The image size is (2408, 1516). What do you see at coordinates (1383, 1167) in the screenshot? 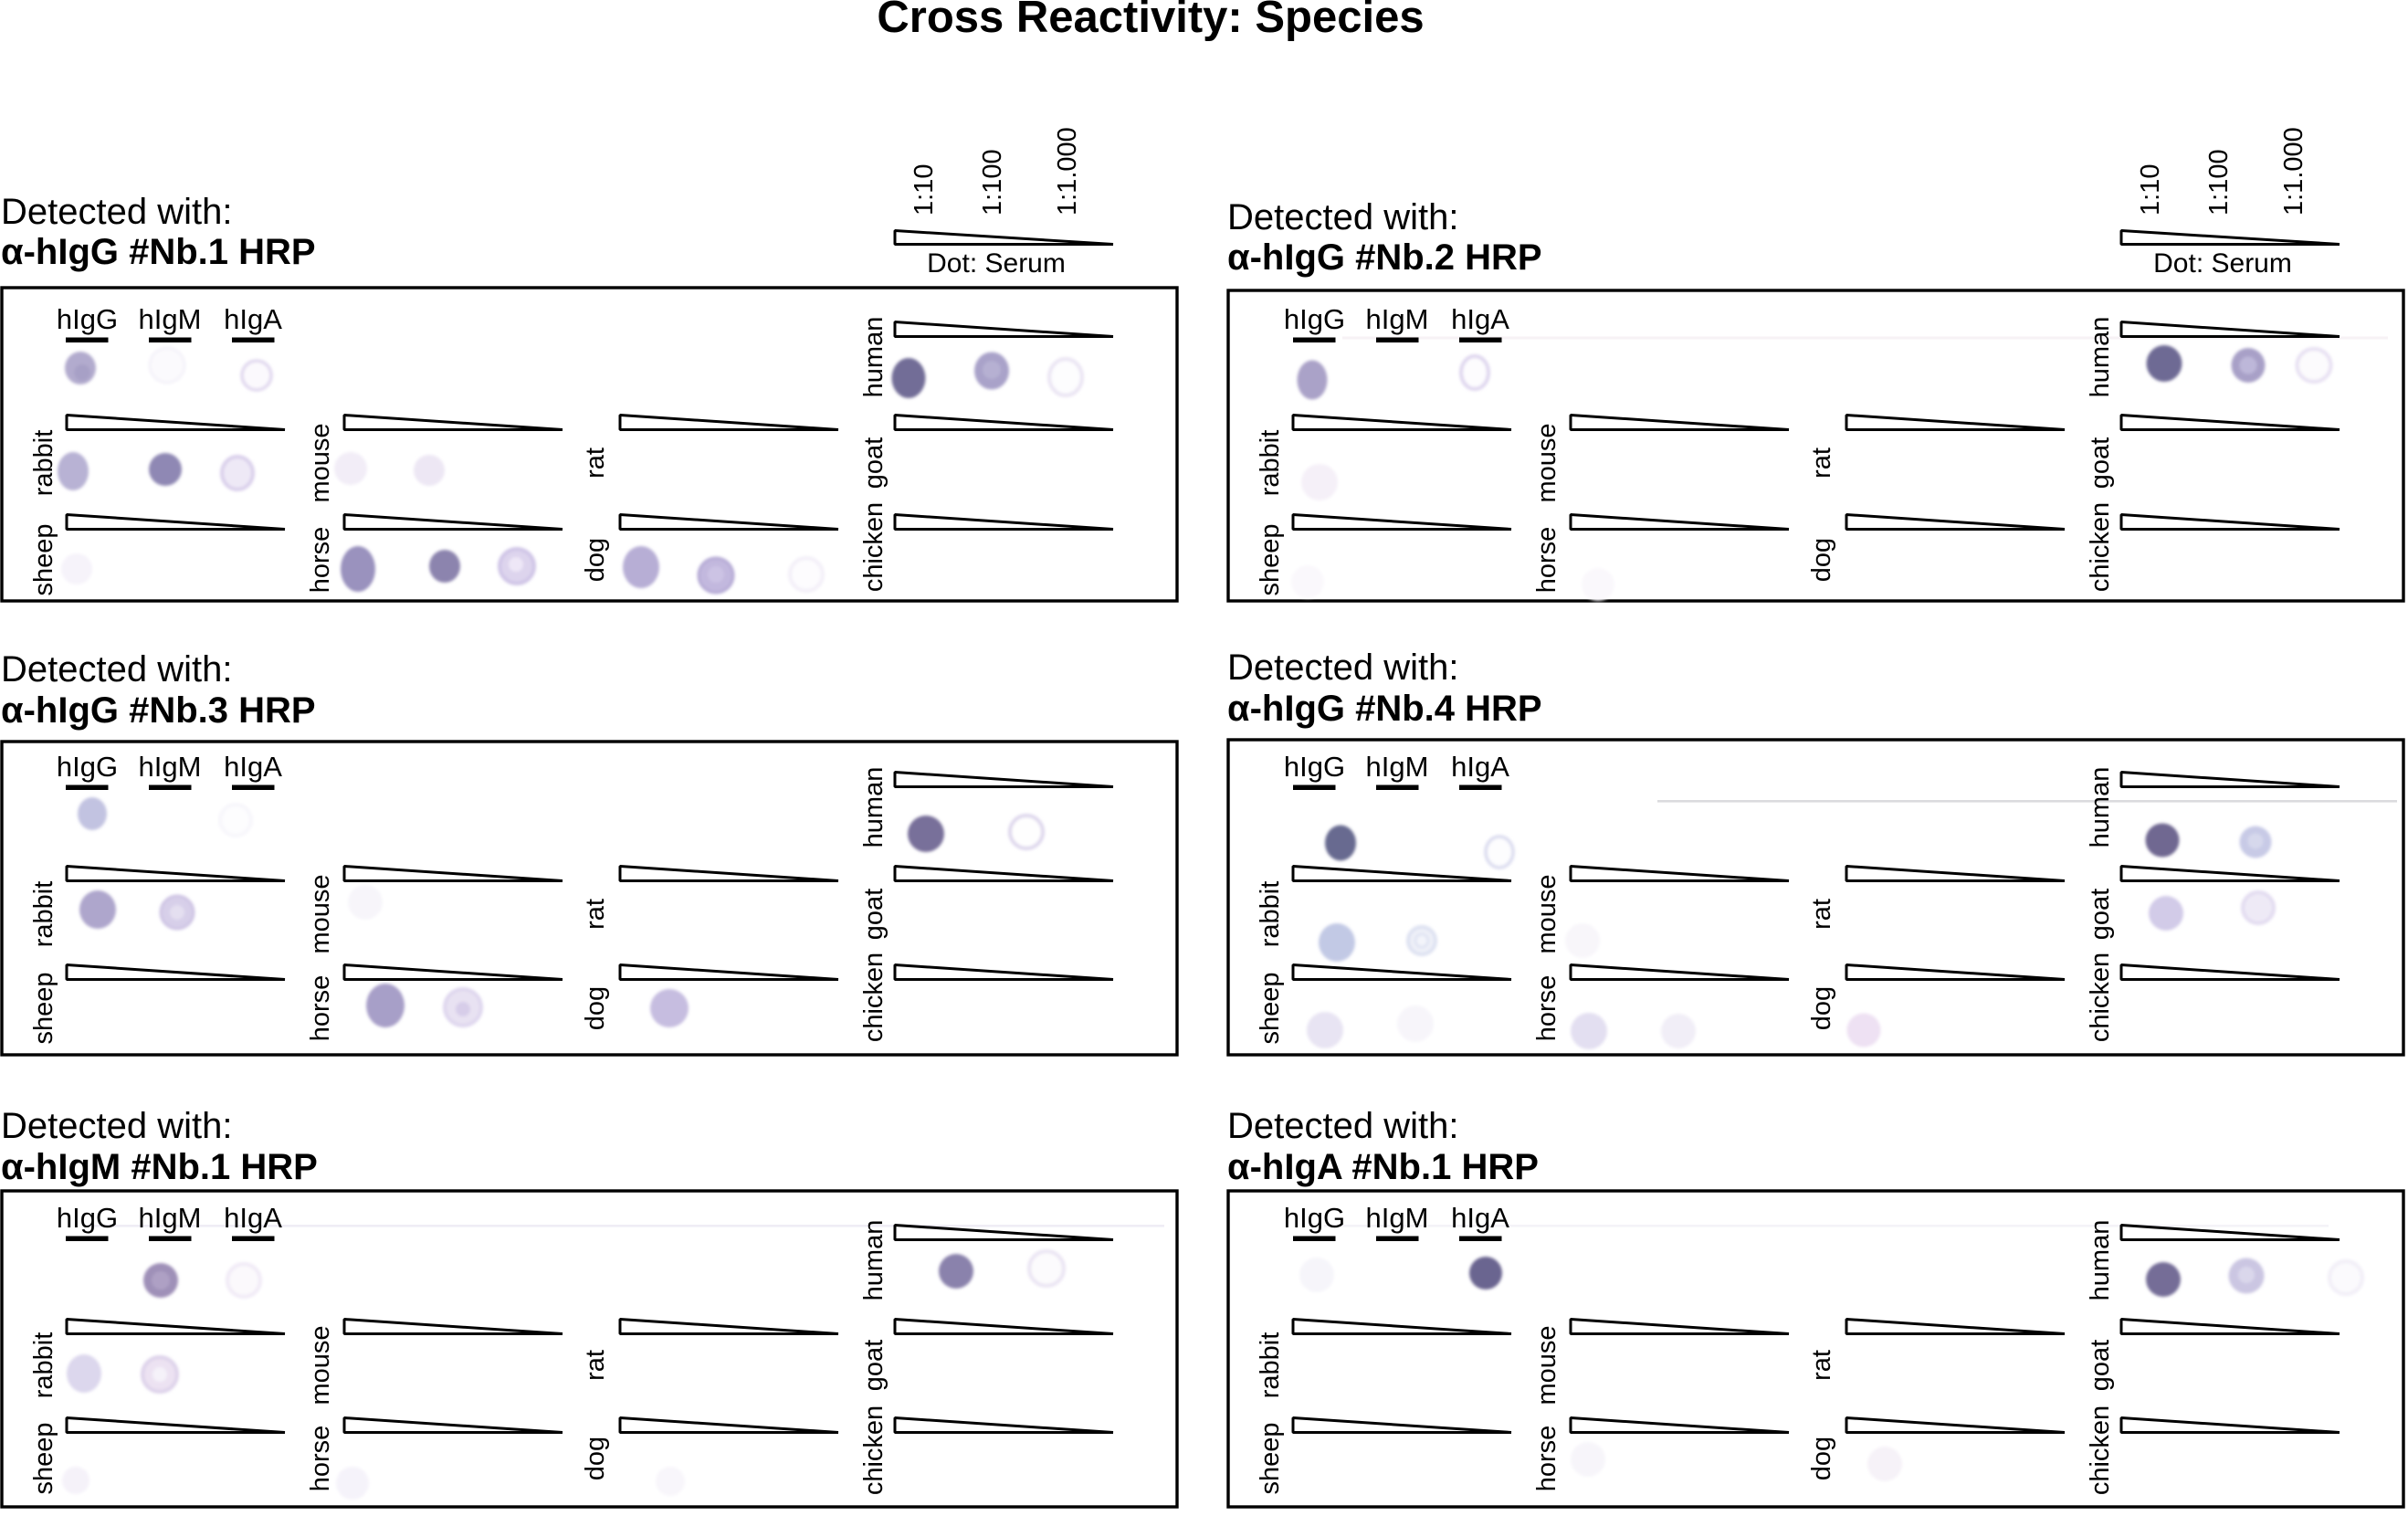
I see `svg-text: α-hIgA #Nb.1 HRP` at bounding box center [1383, 1167].